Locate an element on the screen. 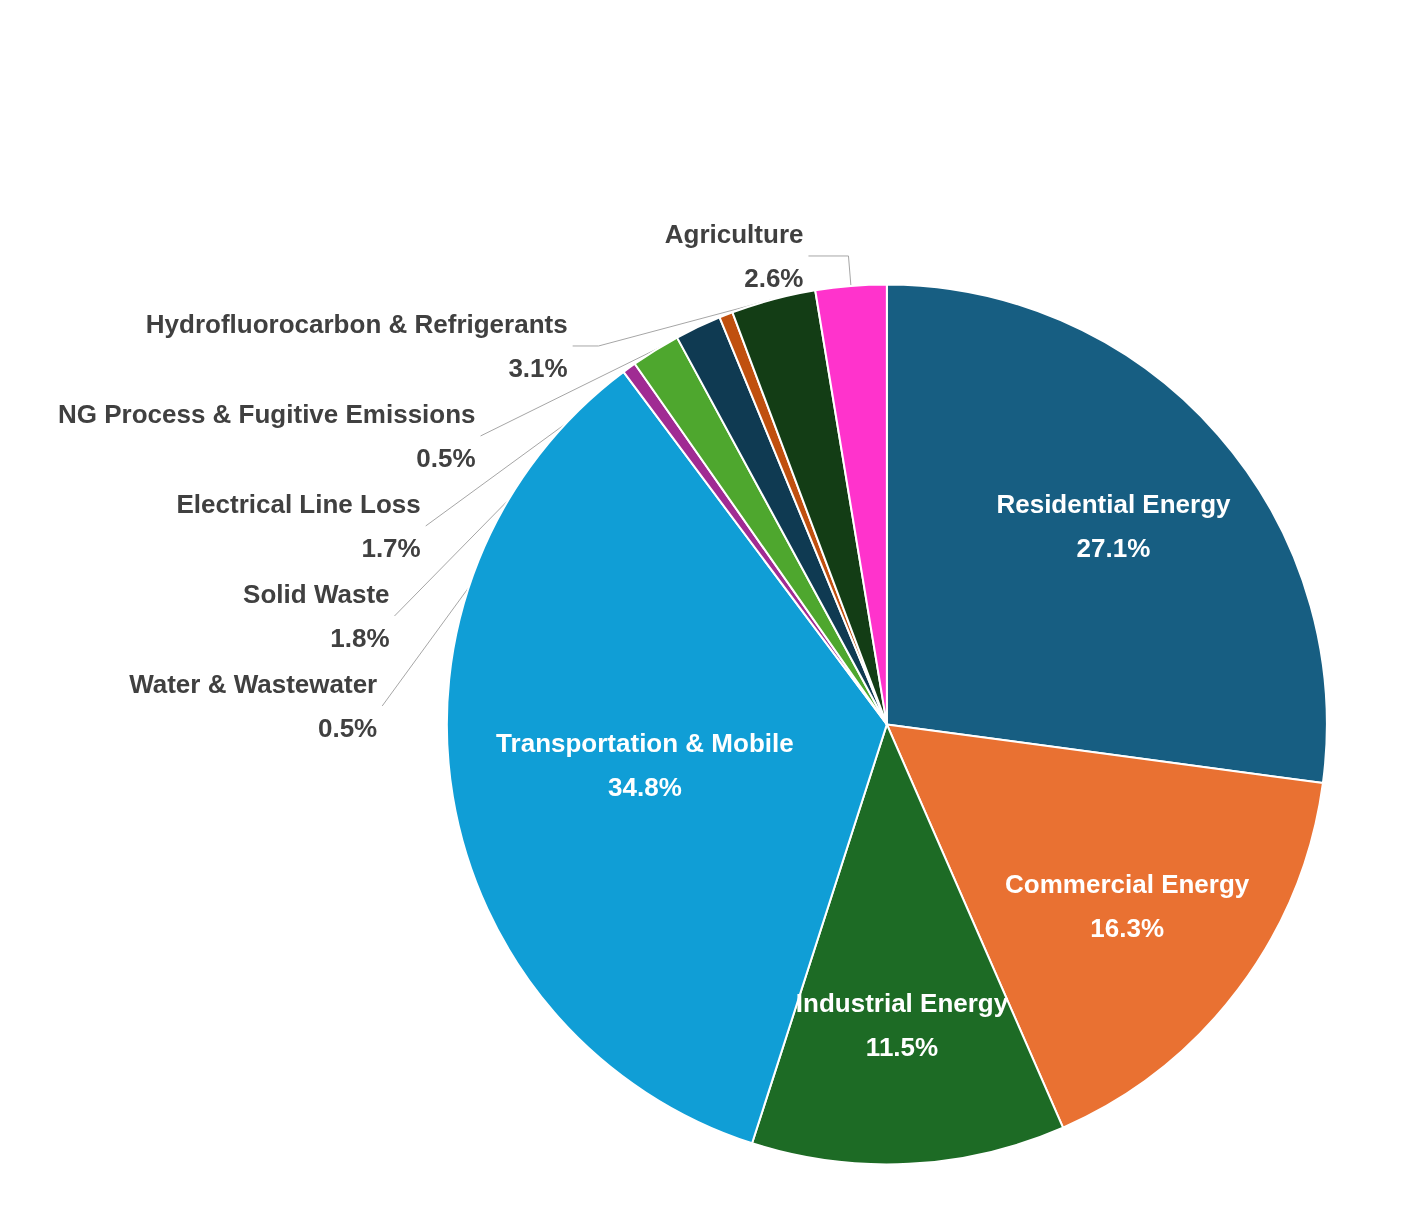 The image size is (1411, 1210). slice-label: Residential Energy is located at coordinates (1114, 504).